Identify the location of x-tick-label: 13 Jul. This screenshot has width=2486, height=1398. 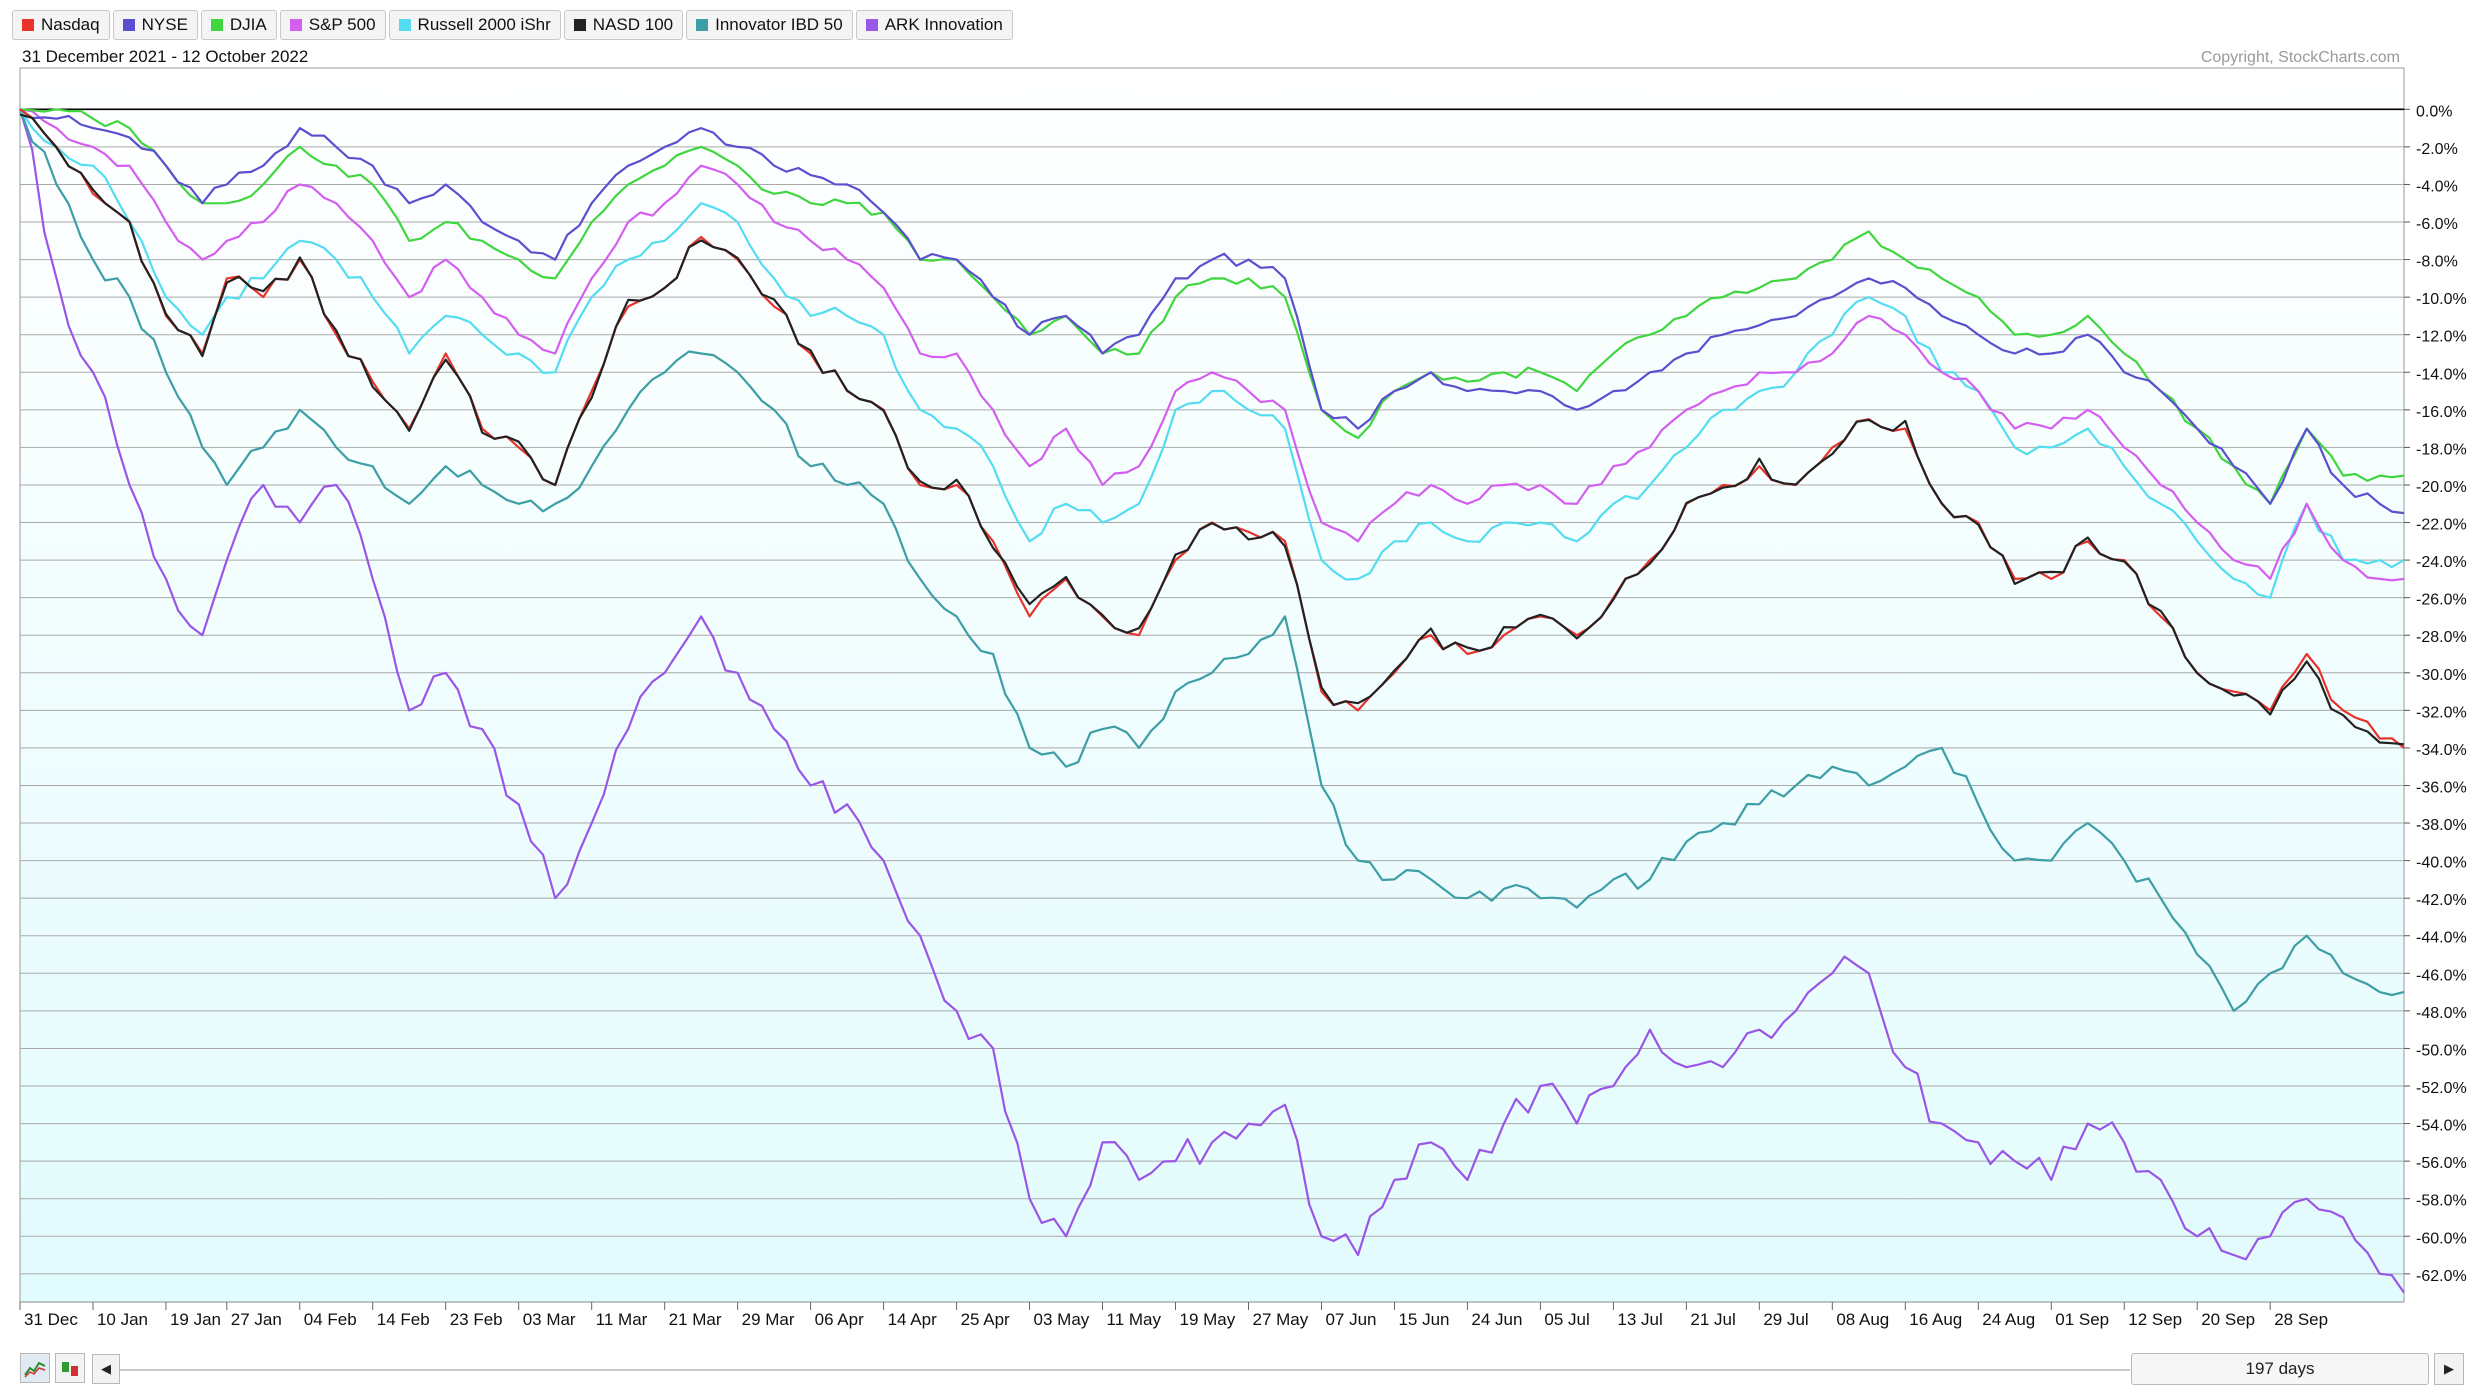
(1639, 1319).